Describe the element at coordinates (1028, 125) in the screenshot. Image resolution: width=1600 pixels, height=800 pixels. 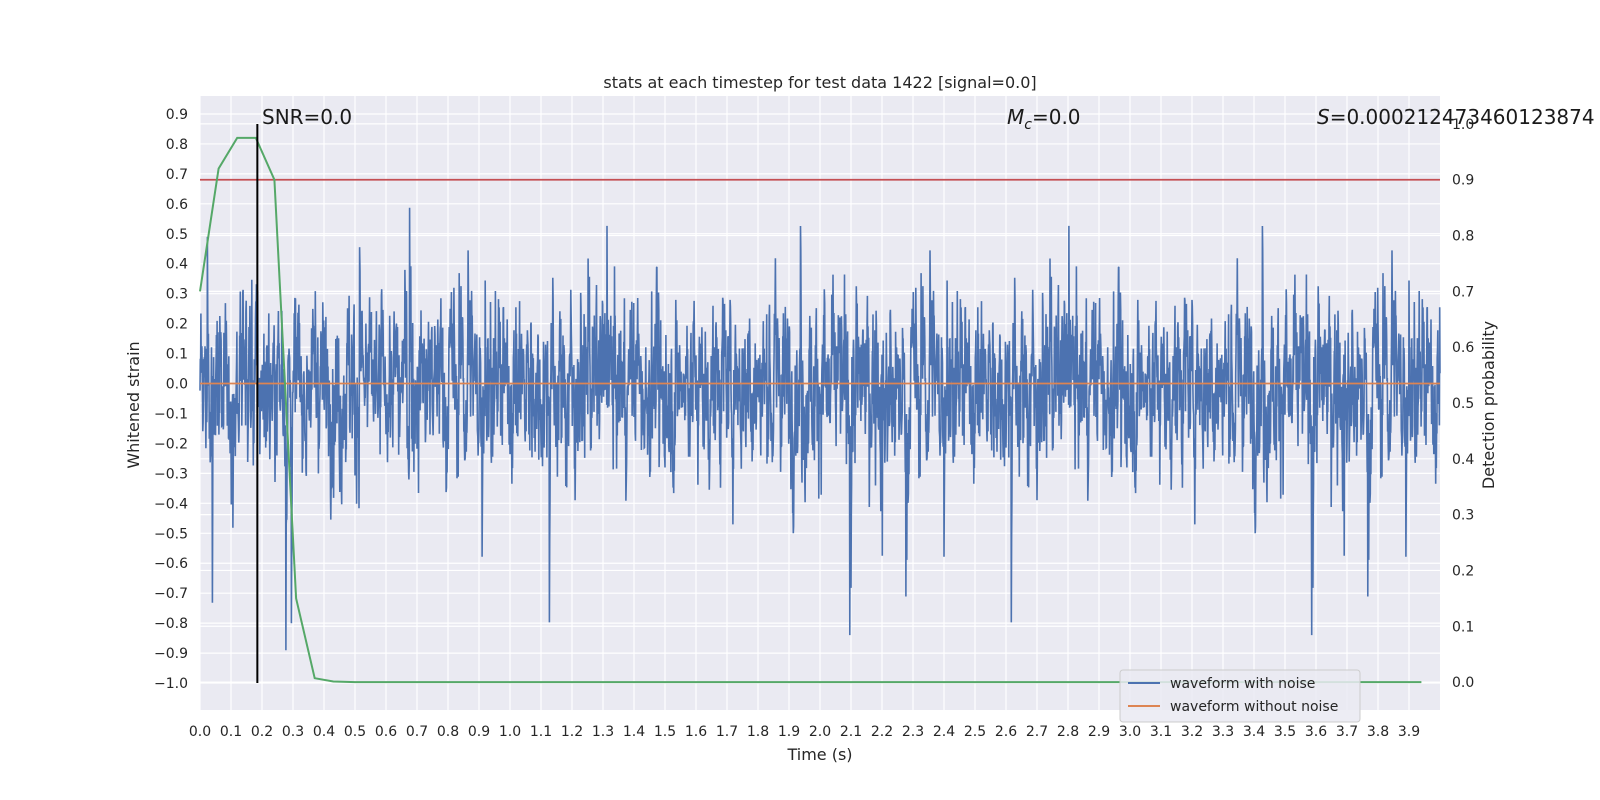
I see `mc-subscript: c` at that location.